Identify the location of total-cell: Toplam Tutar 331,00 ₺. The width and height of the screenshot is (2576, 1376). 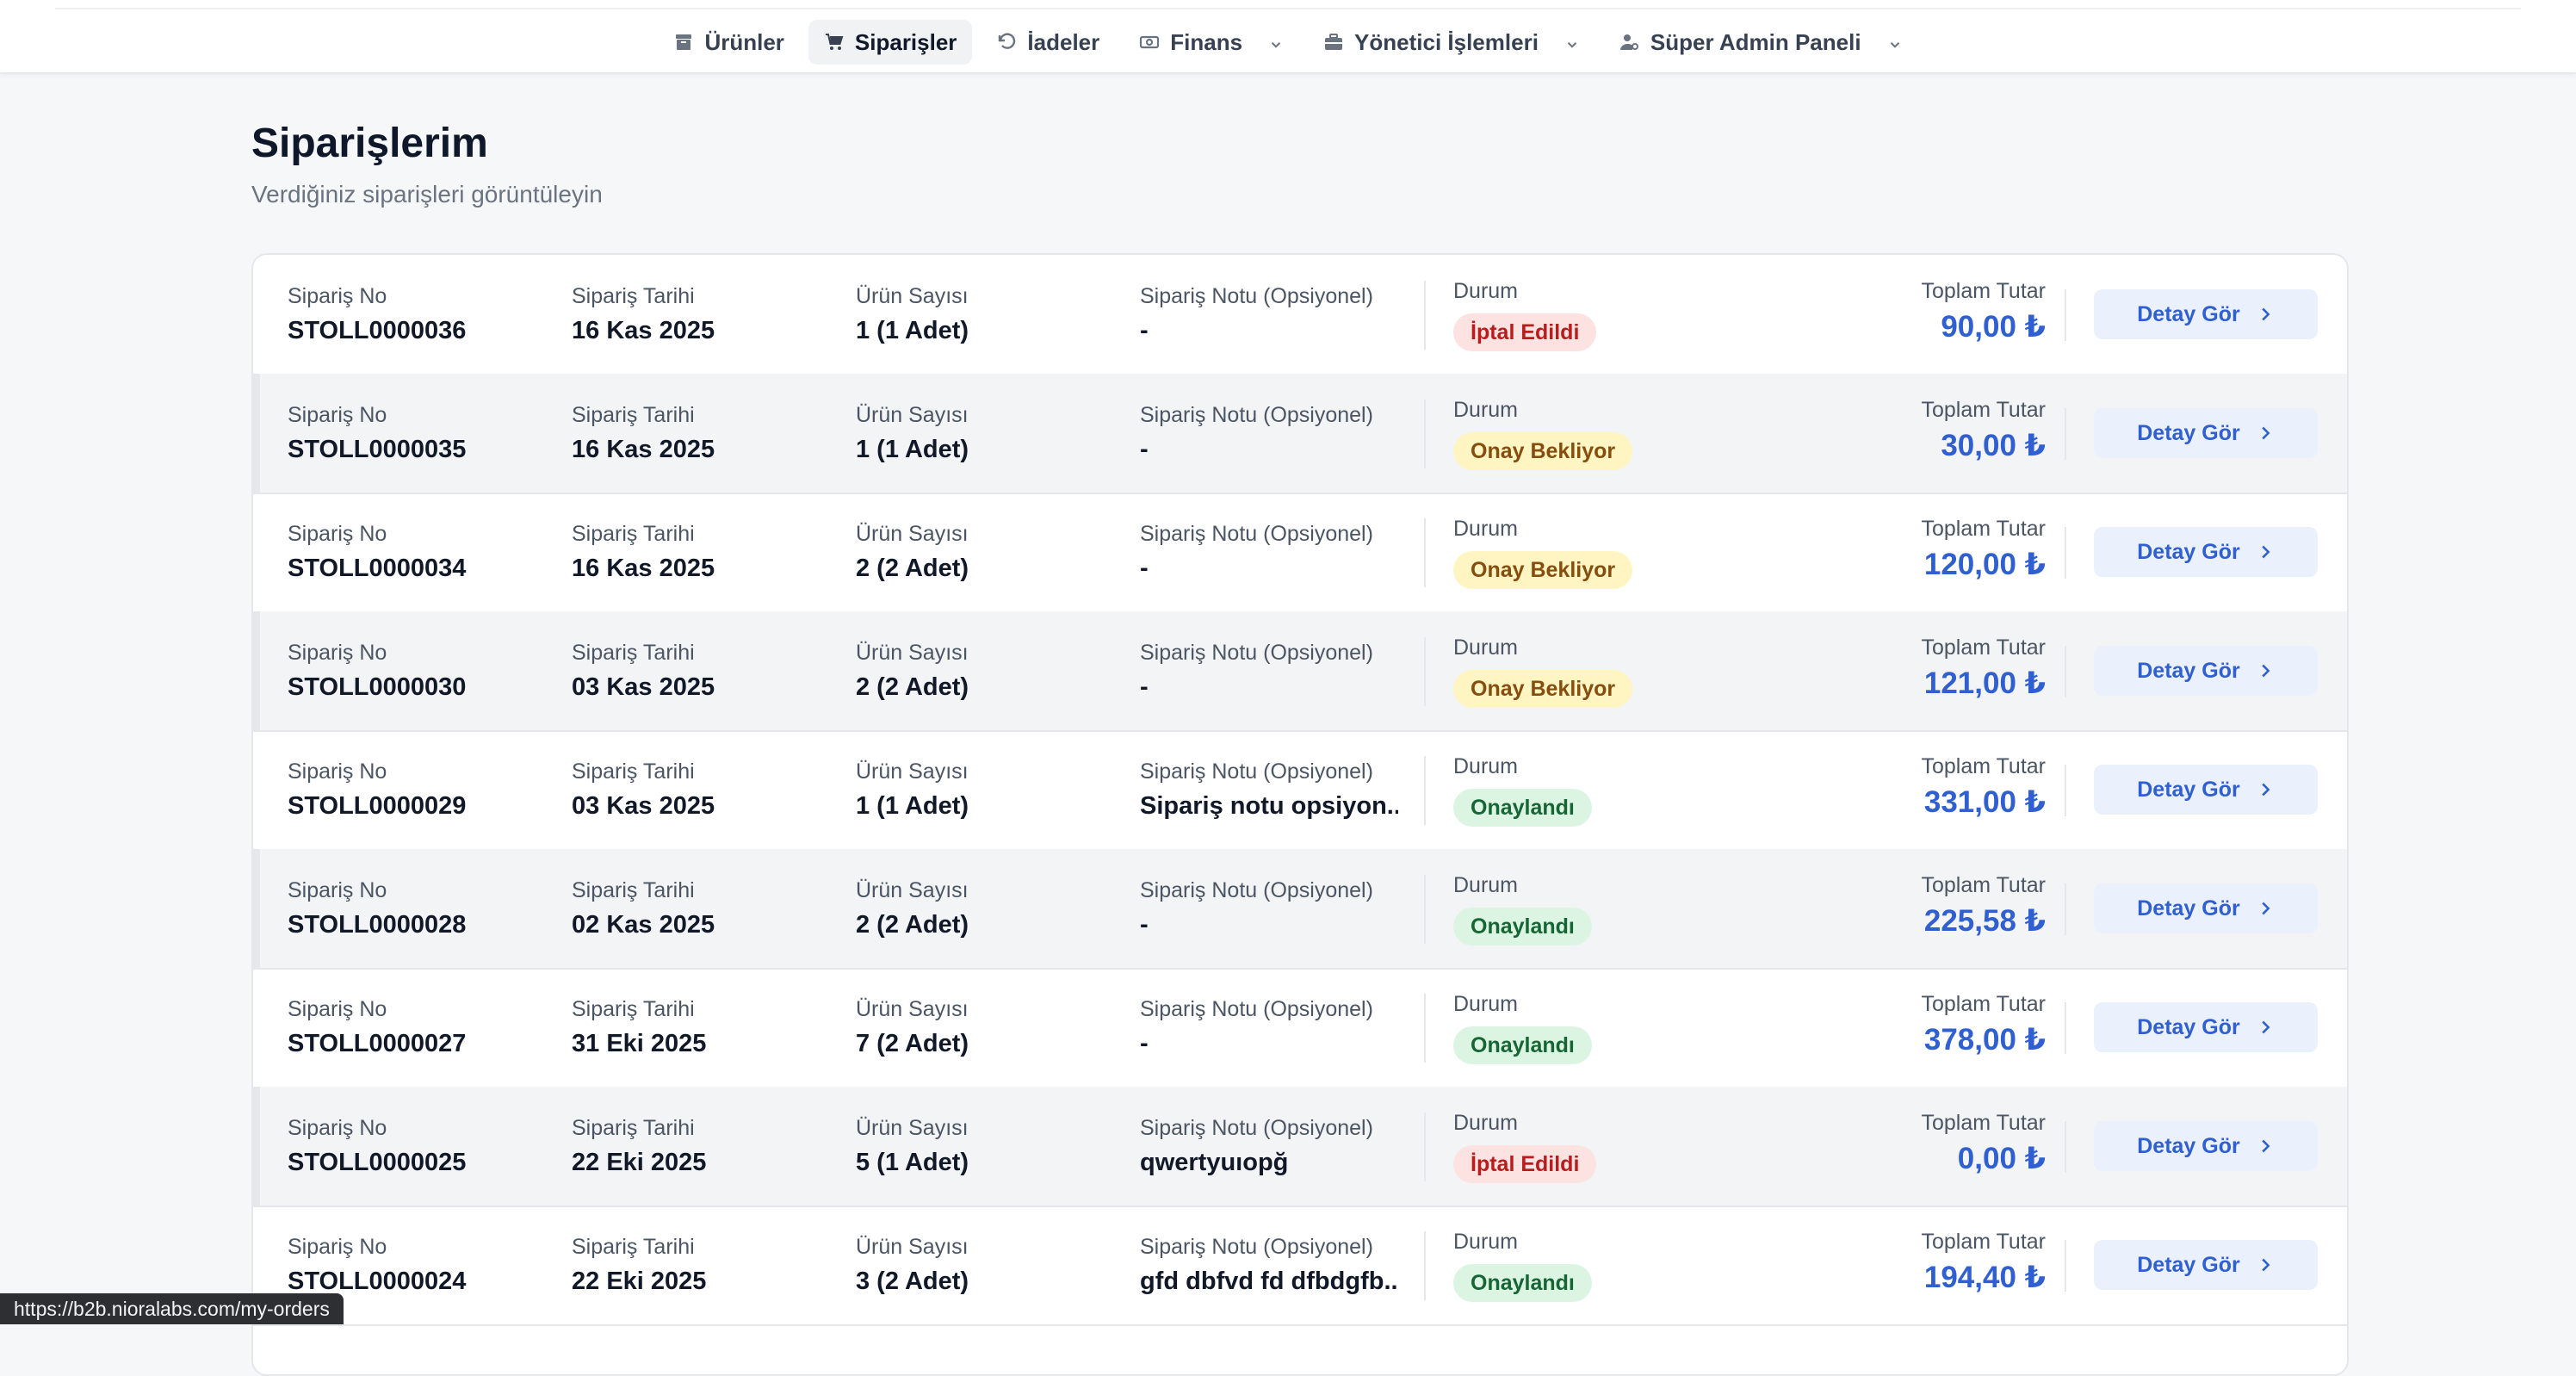
(1983, 786).